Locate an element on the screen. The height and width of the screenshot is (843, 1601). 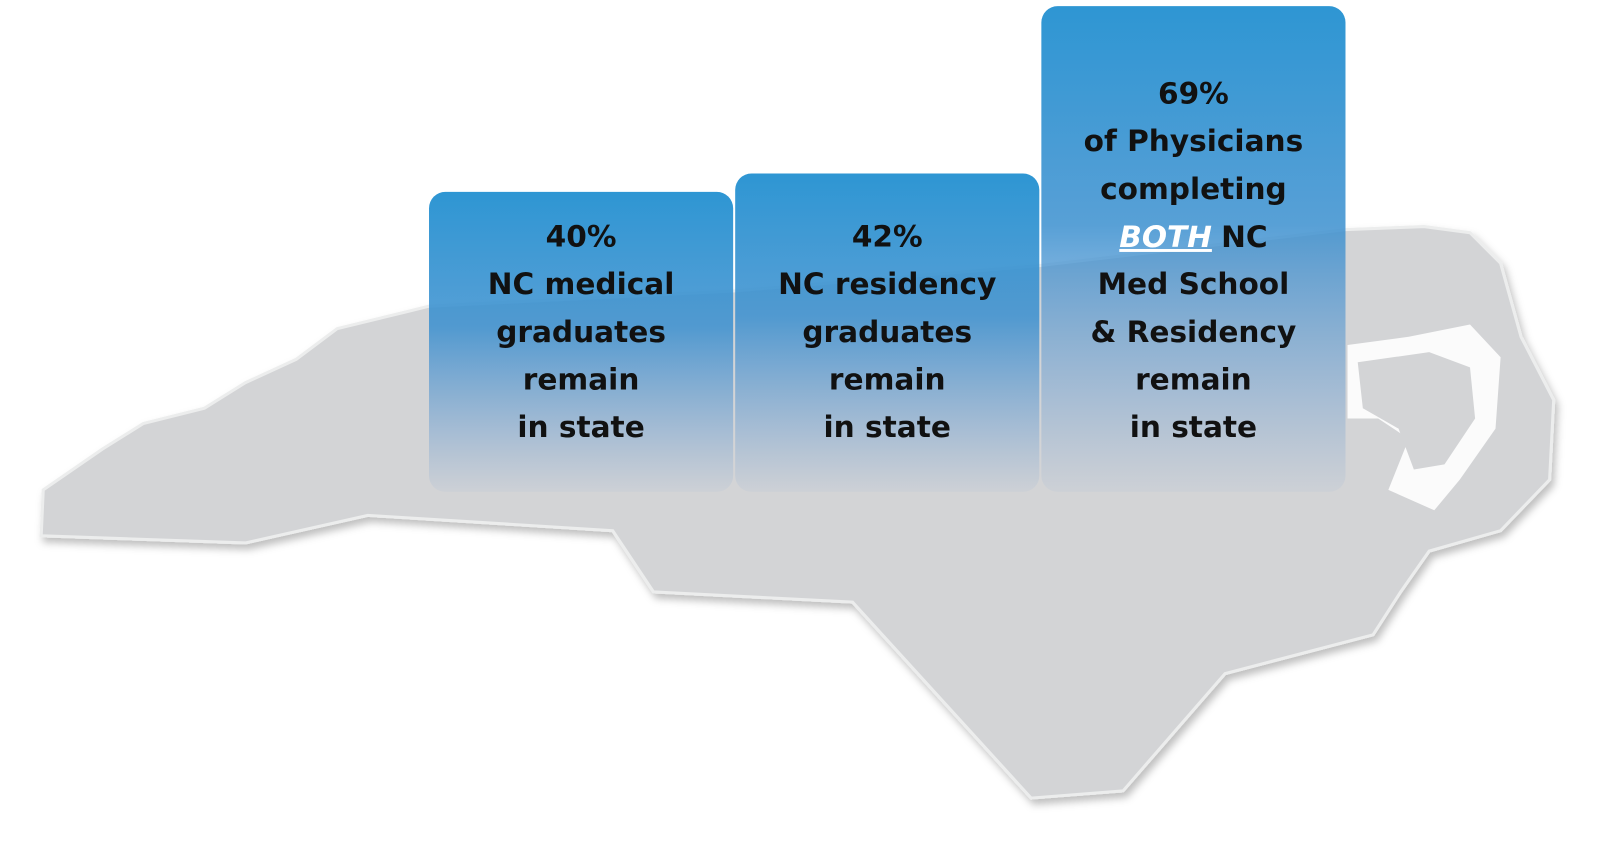
stat-line: NC medical is located at coordinates (581, 284).